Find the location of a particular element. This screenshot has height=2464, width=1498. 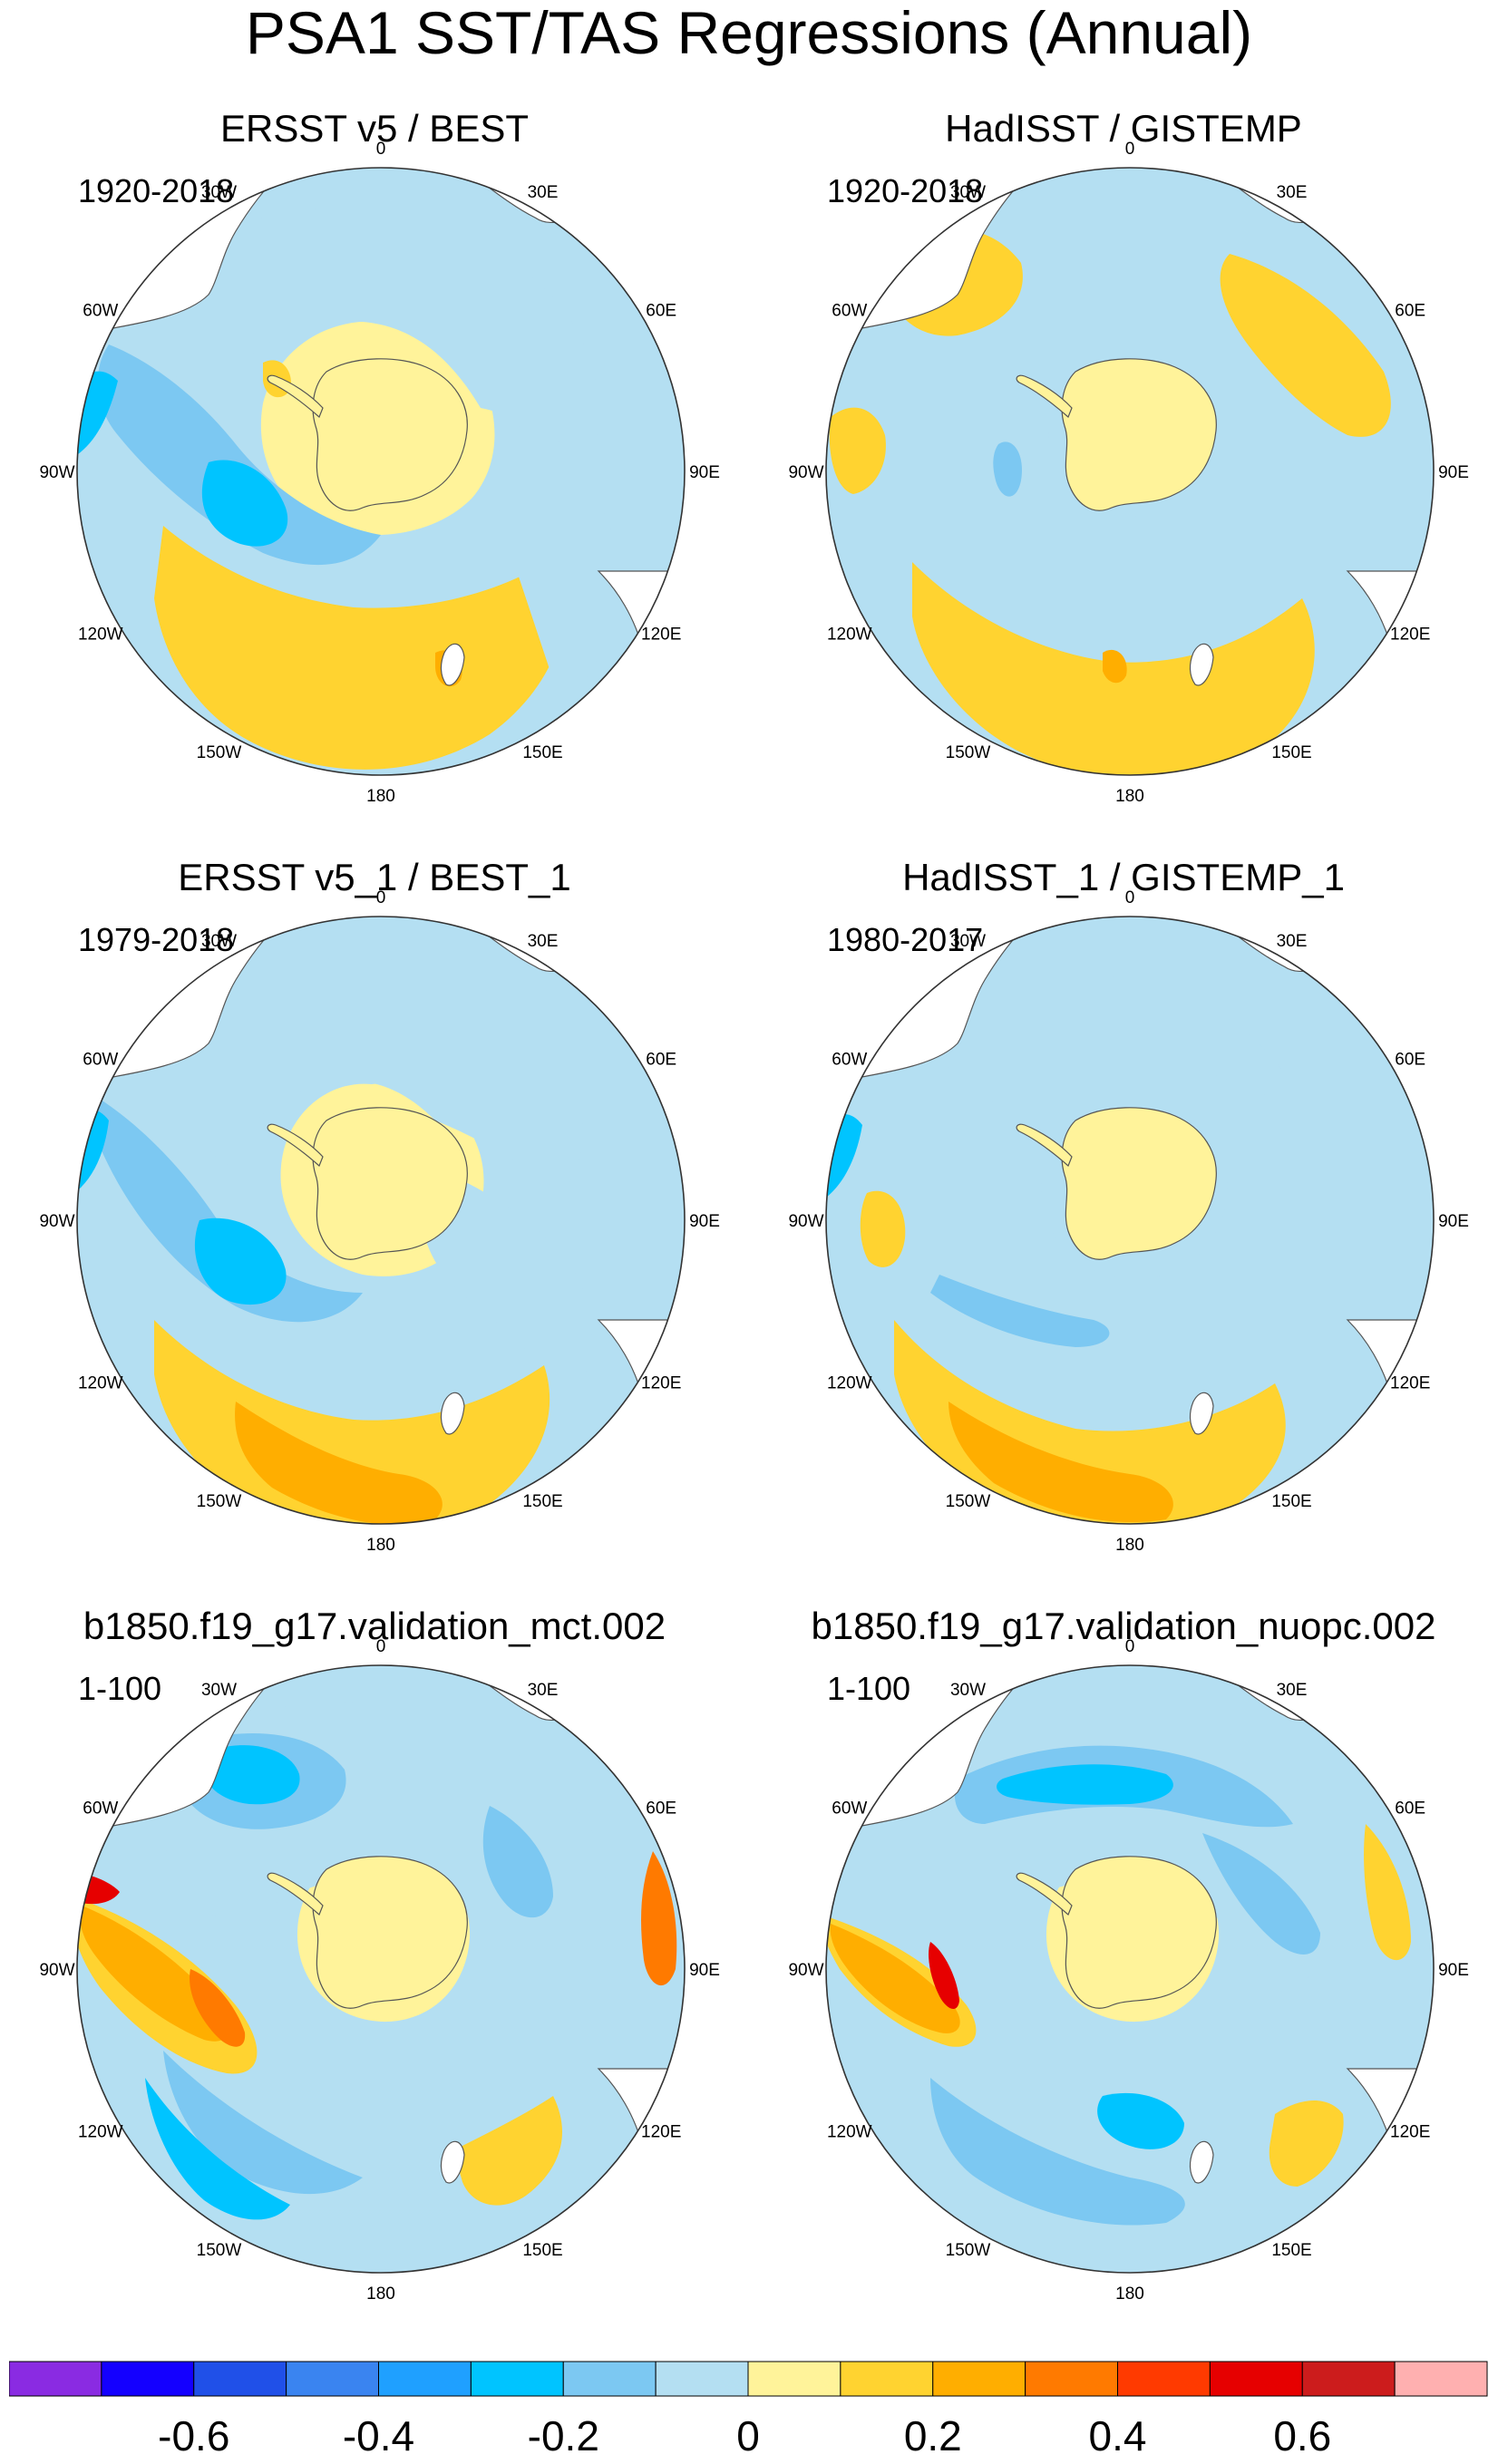

colorbar-tick-label: -0.6 is located at coordinates (193, 2435).